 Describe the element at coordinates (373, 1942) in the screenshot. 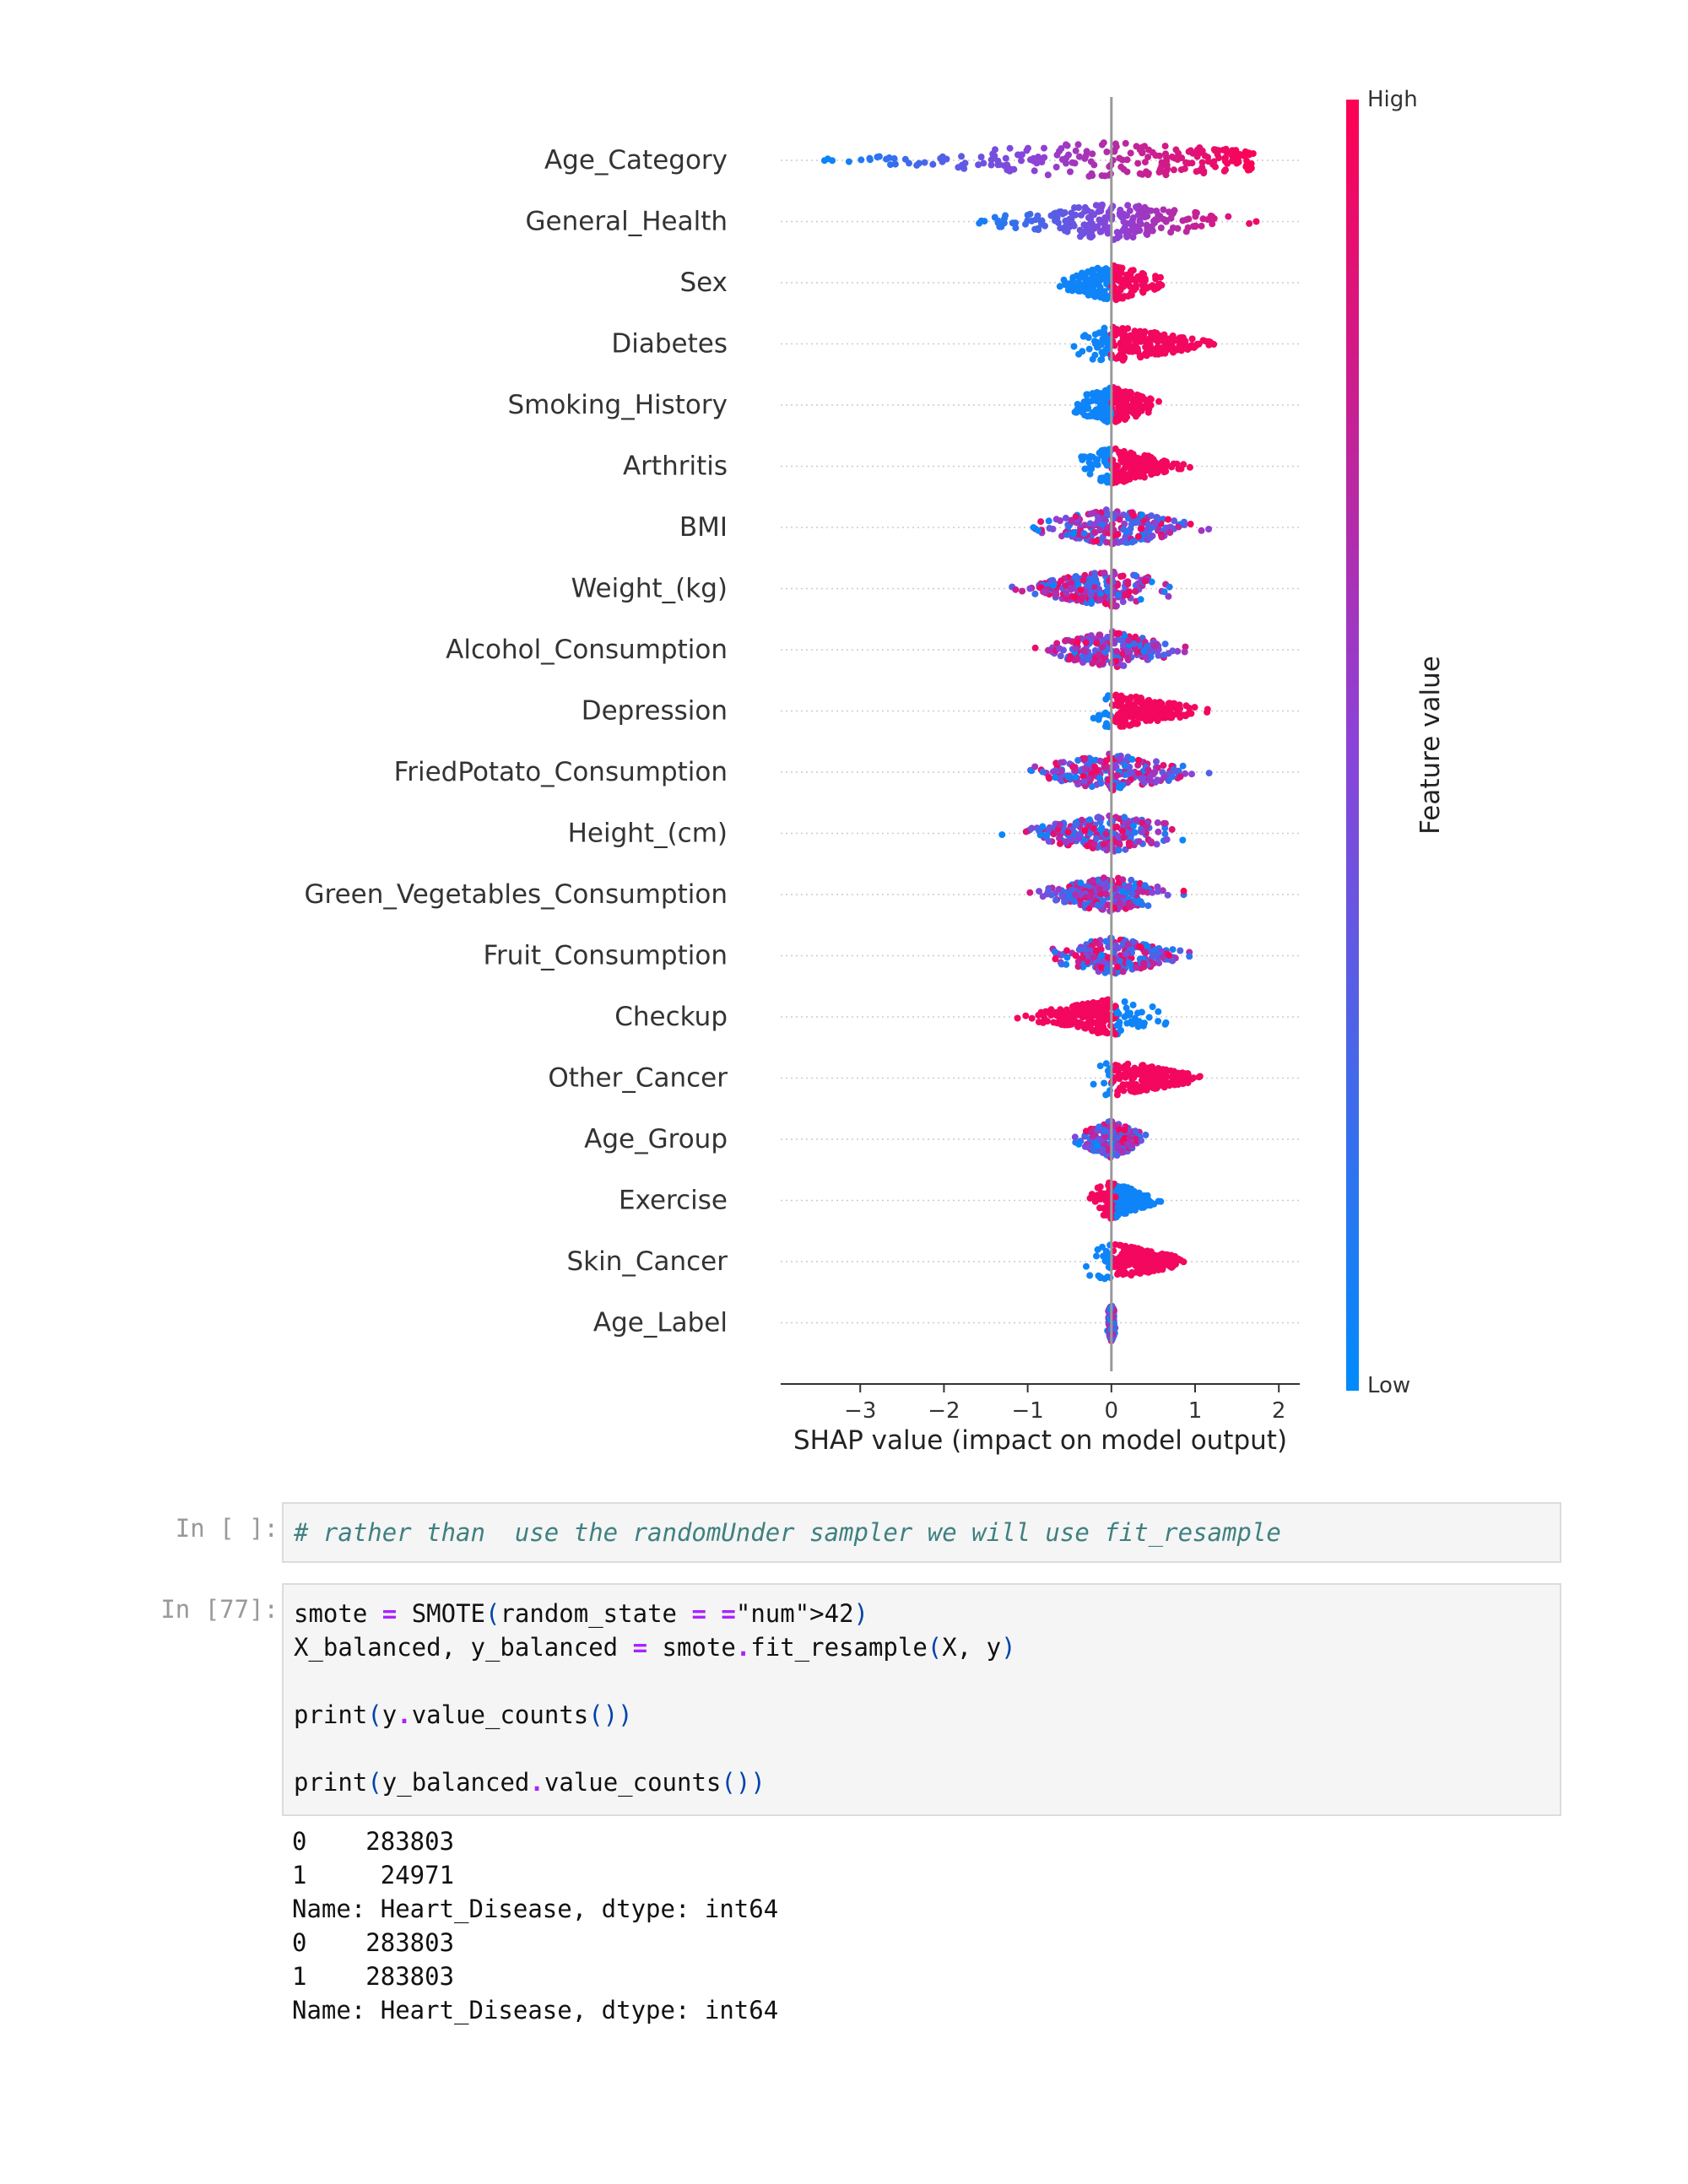

I see `output-line: 0 283803` at that location.